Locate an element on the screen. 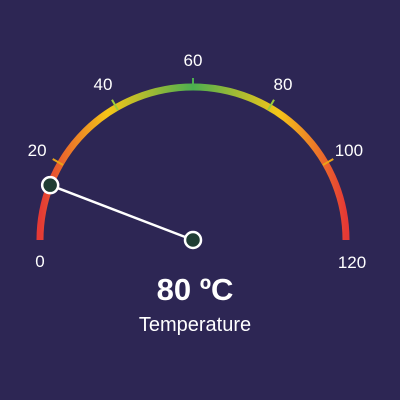 The height and width of the screenshot is (400, 400). gauge-tick-label-80: 80 is located at coordinates (283, 84).